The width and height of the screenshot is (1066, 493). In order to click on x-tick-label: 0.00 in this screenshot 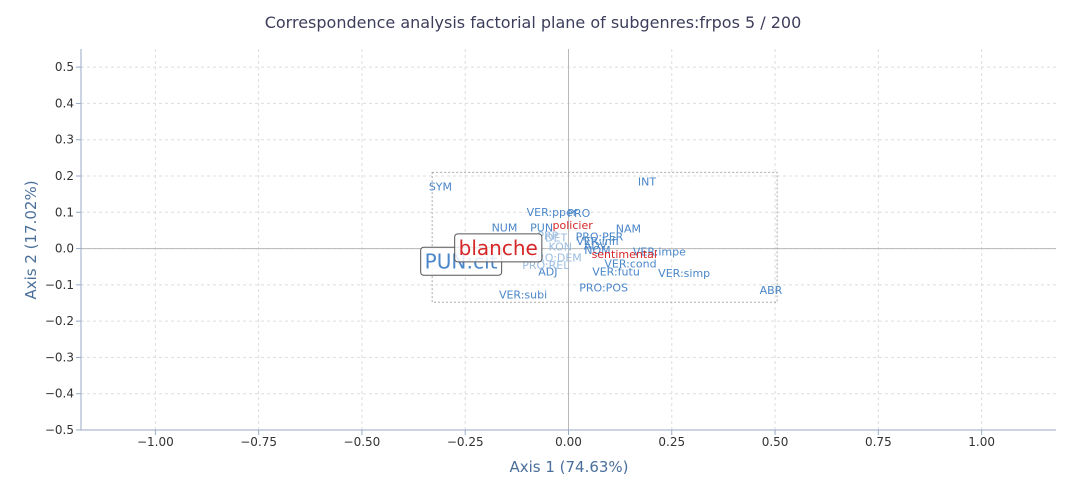, I will do `click(568, 442)`.